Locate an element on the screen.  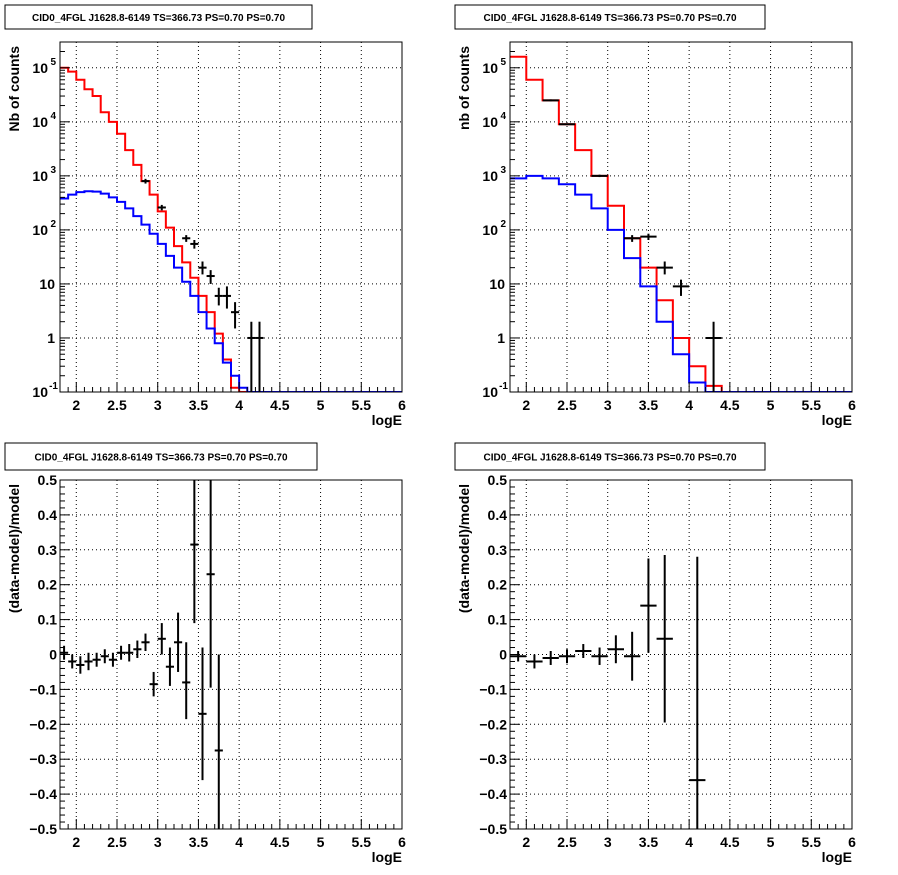
y-tick-label: −0.1 is located at coordinates (43, 689).